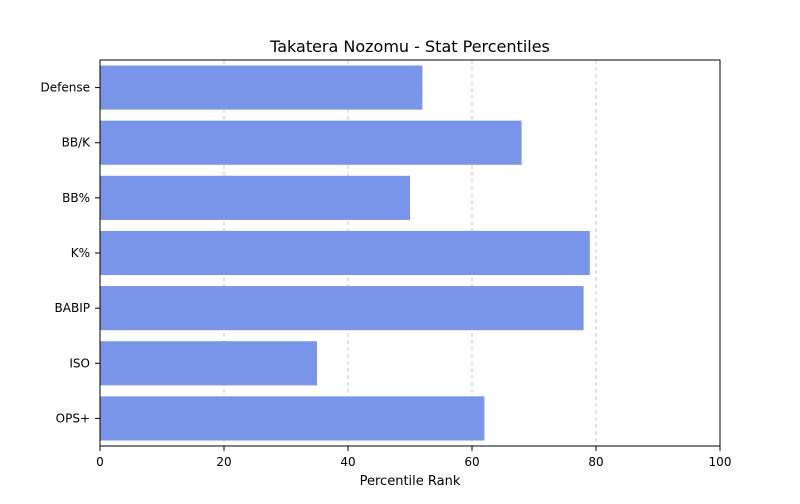 Image resolution: width=800 pixels, height=504 pixels. Describe the element at coordinates (70, 253) in the screenshot. I see `y-axis: Defense BB/K BB% K% BABIP ISO OPS+` at that location.